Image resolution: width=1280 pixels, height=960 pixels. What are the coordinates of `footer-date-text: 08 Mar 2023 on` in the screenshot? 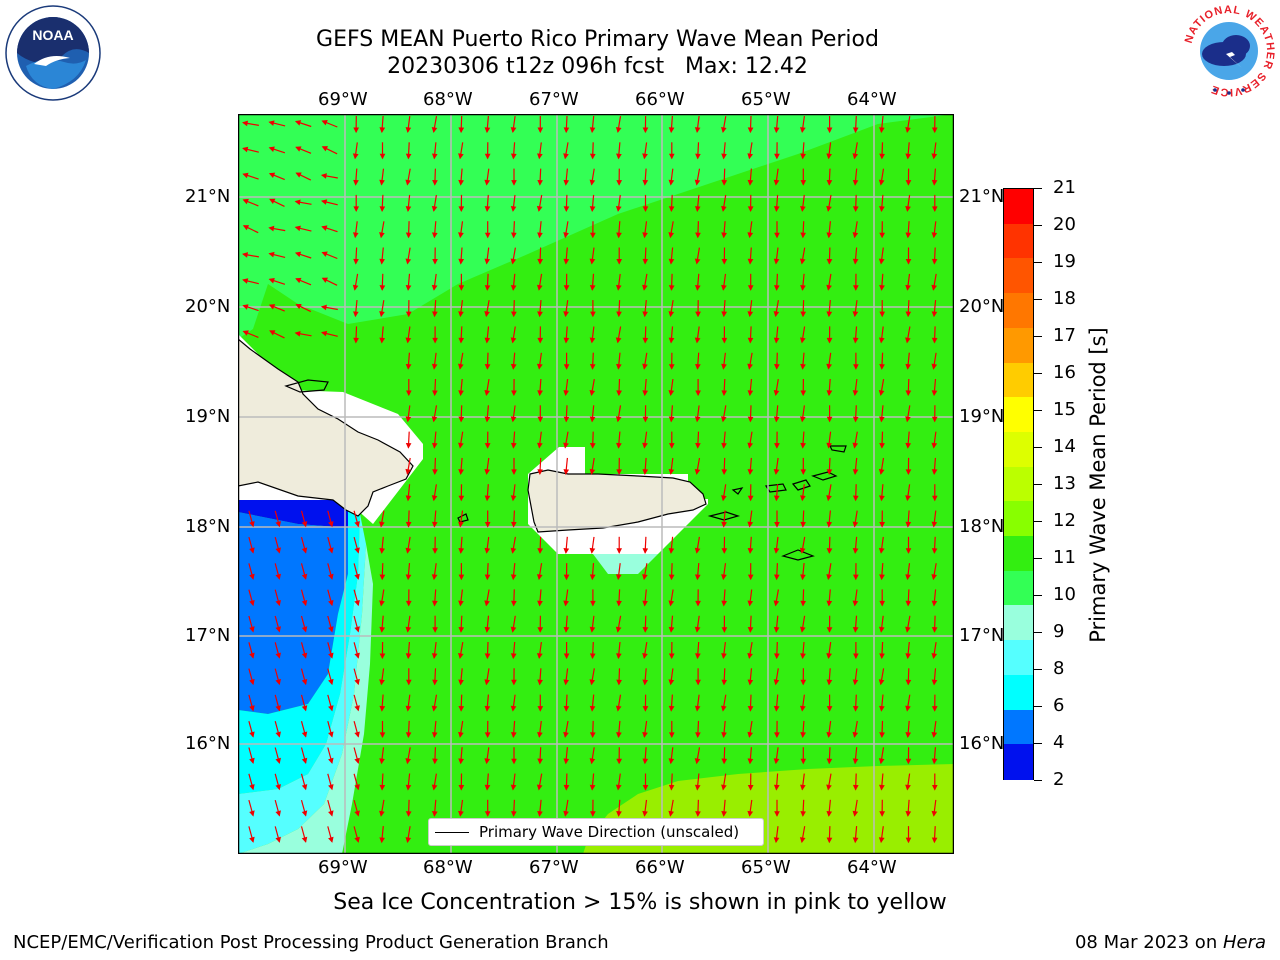 It's located at (1148, 942).